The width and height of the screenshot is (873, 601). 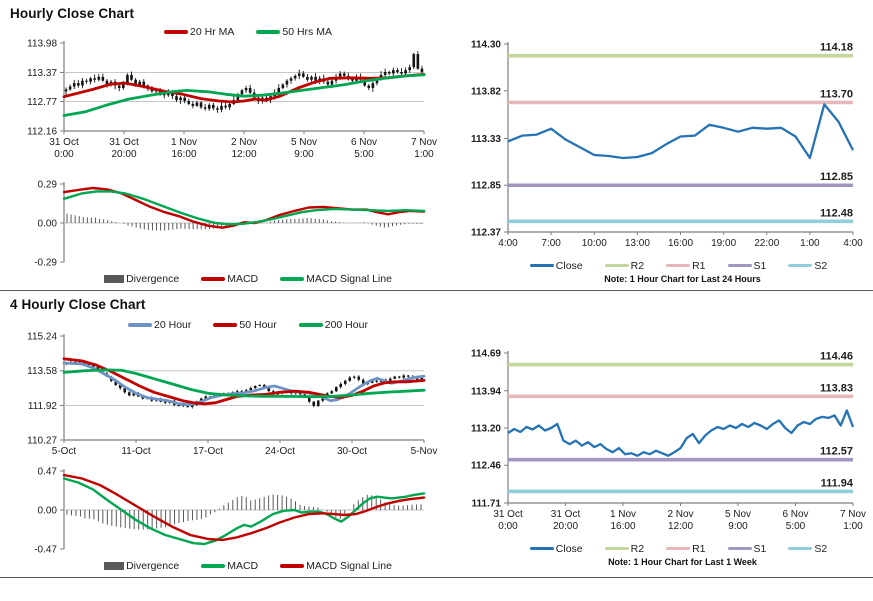 What do you see at coordinates (436, 577) in the screenshot?
I see `bottom-divider` at bounding box center [436, 577].